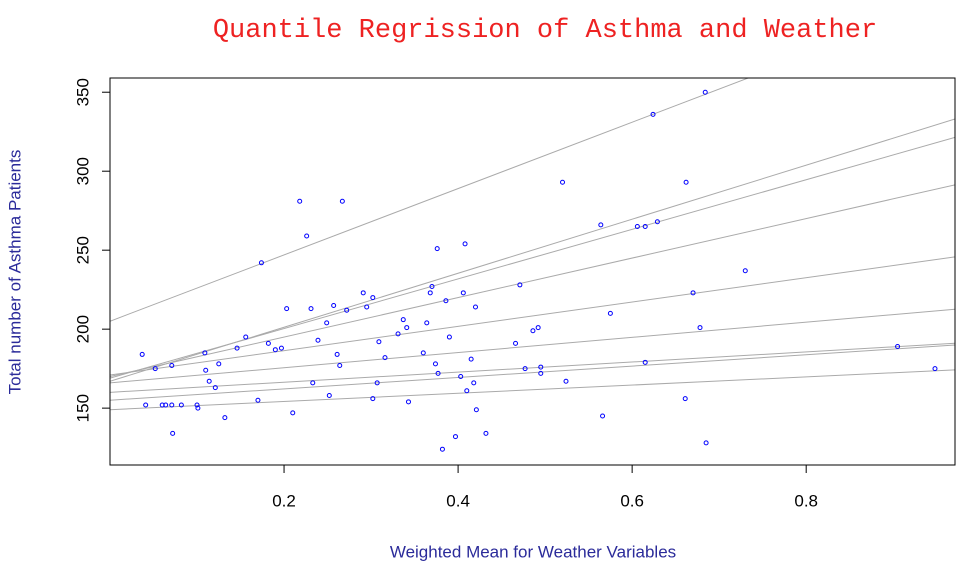  Describe the element at coordinates (82, 171) in the screenshot. I see `y-tick-label: 300` at that location.